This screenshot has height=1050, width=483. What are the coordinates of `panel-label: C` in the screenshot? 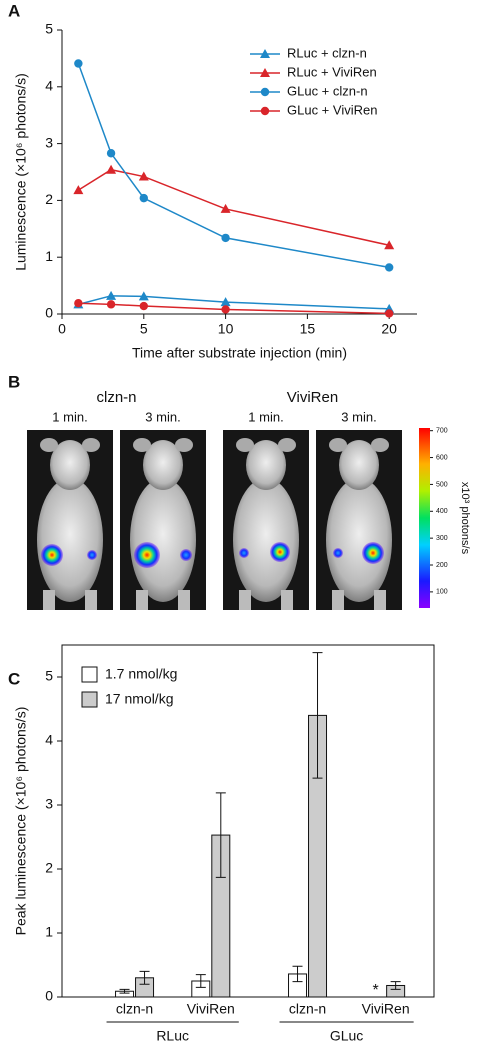 It's located at (14, 678).